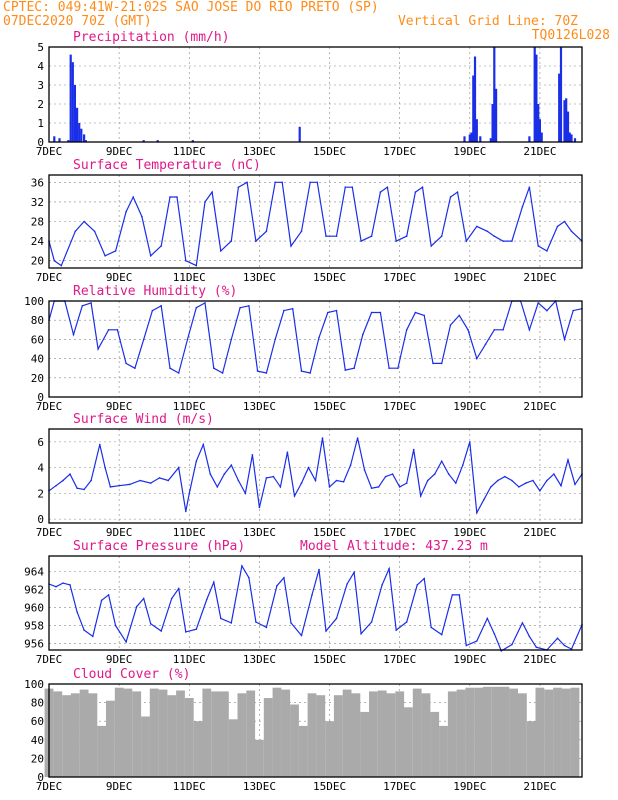 The height and width of the screenshot is (800, 618). What do you see at coordinates (469, 277) in the screenshot?
I see `x-tick-label: 19DEC` at bounding box center [469, 277].